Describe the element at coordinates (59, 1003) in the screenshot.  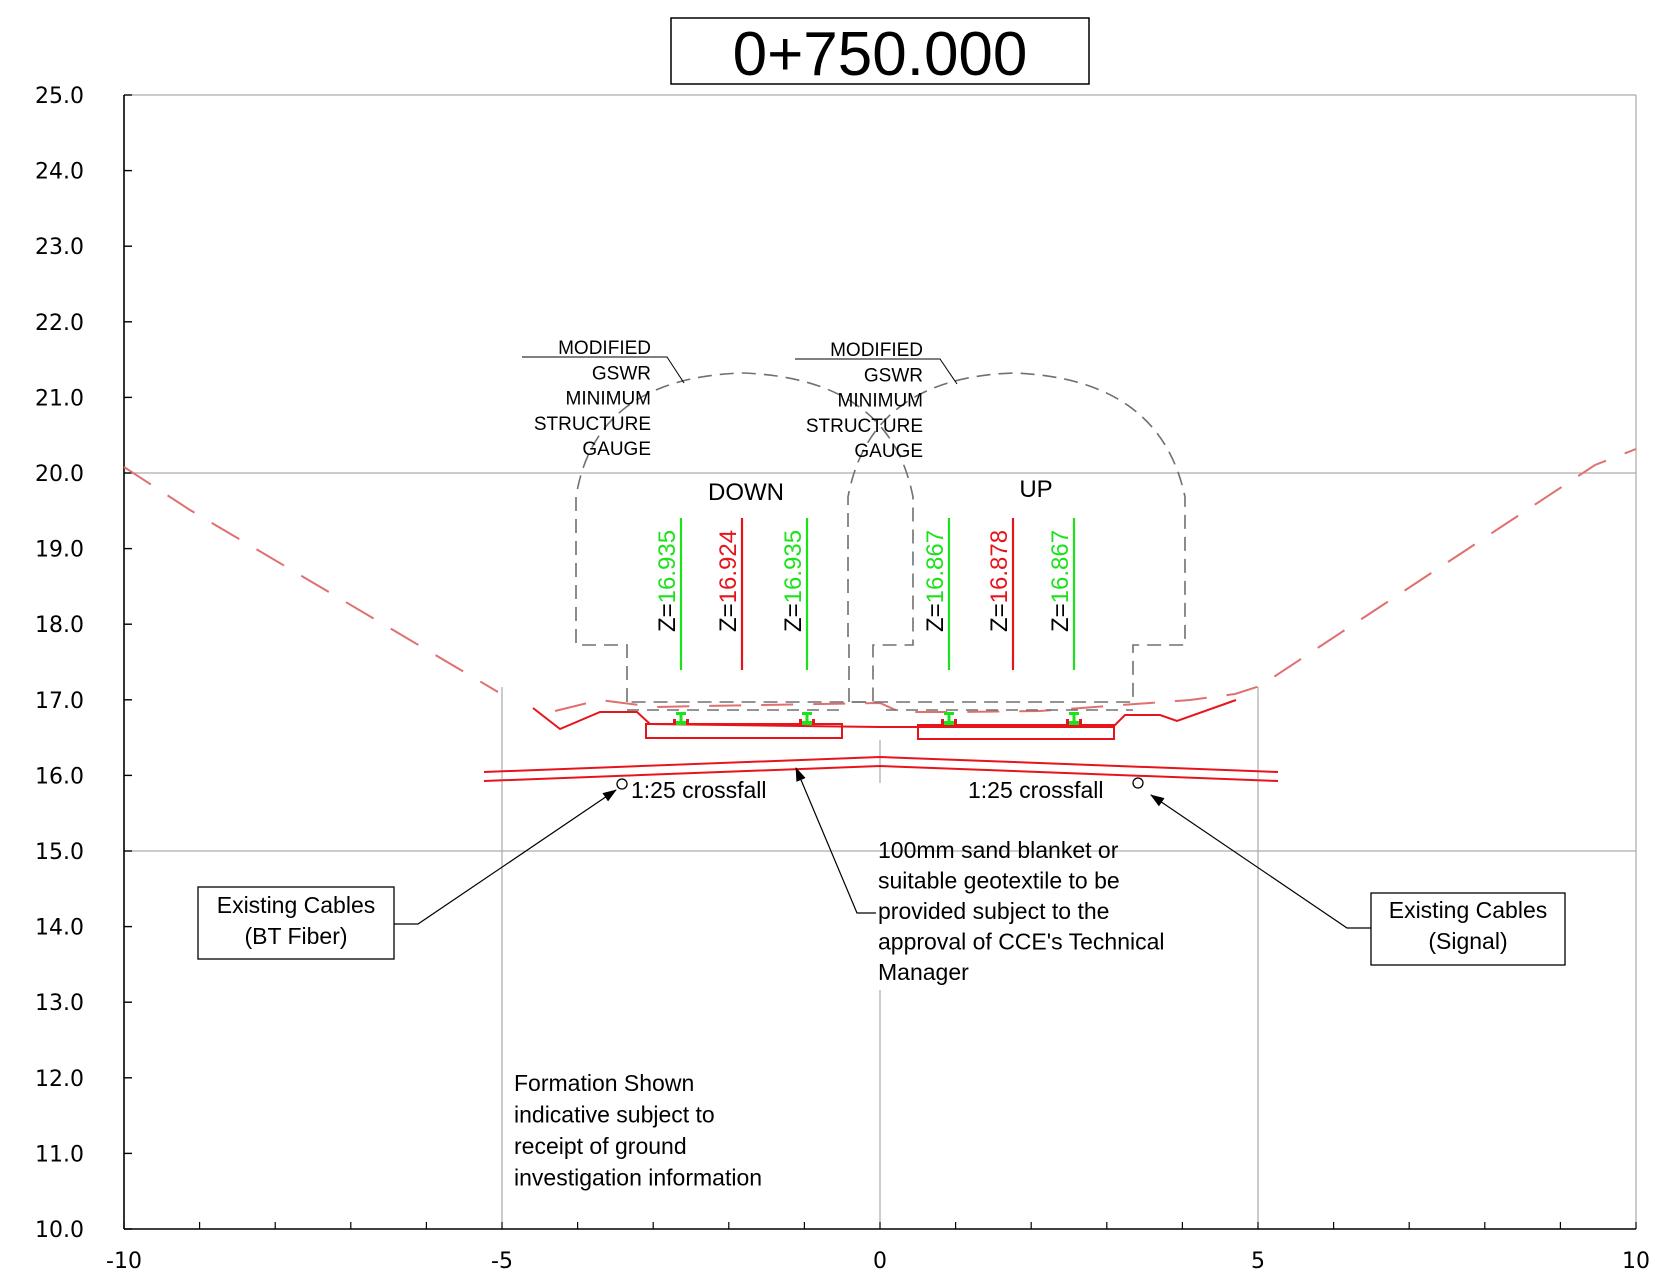
I see `y-tick-label: 13.0` at that location.